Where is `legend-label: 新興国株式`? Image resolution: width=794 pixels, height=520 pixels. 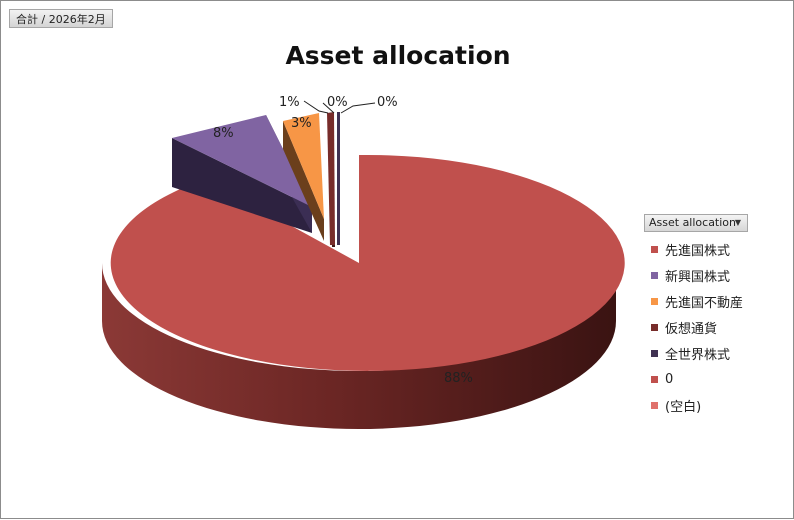
legend-label: 新興国株式 is located at coordinates (698, 277).